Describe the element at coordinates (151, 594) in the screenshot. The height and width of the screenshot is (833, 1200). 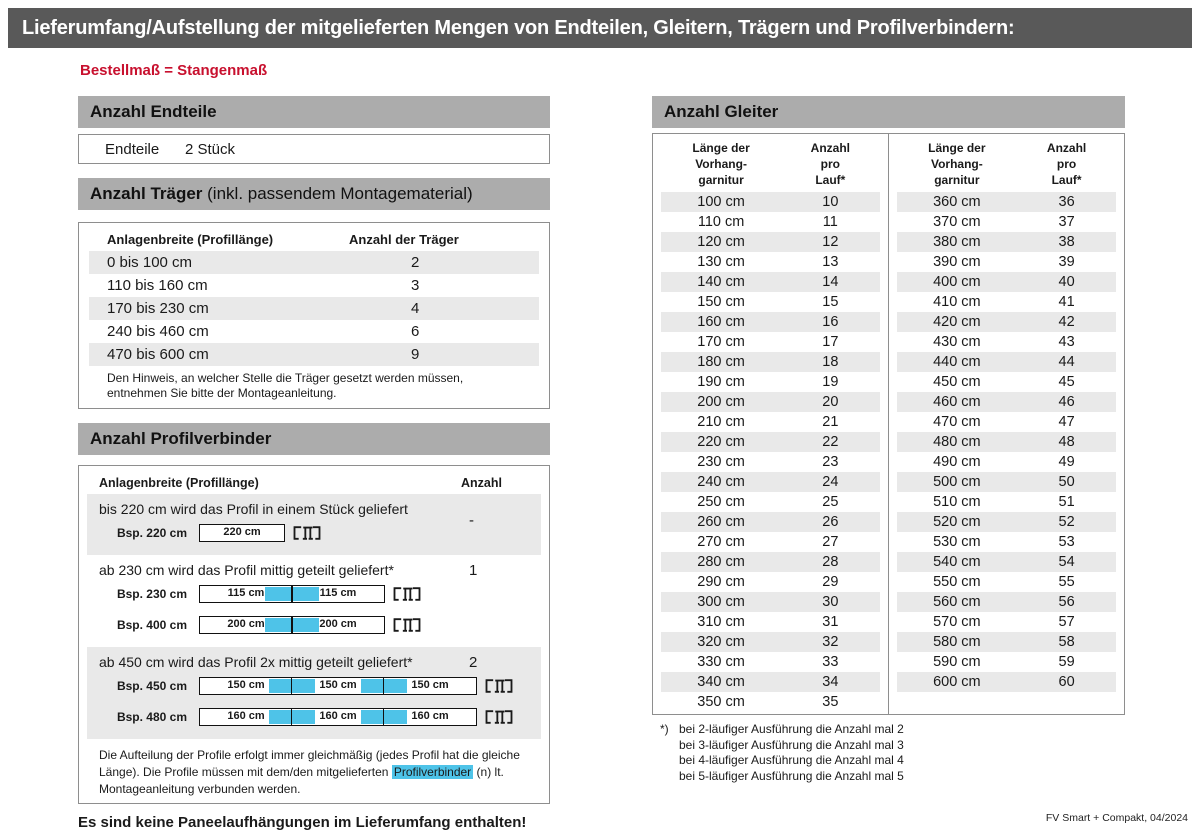
I see `pv-example-label: Bsp. 230 cm` at that location.